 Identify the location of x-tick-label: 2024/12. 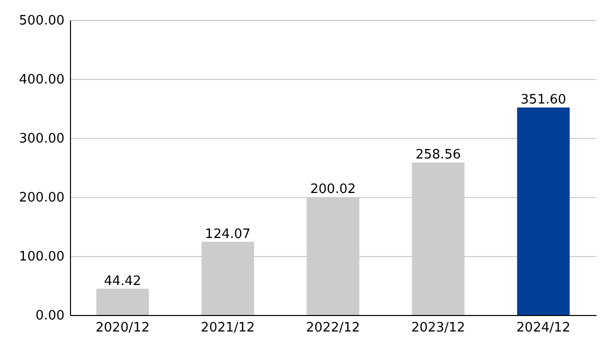
(543, 328).